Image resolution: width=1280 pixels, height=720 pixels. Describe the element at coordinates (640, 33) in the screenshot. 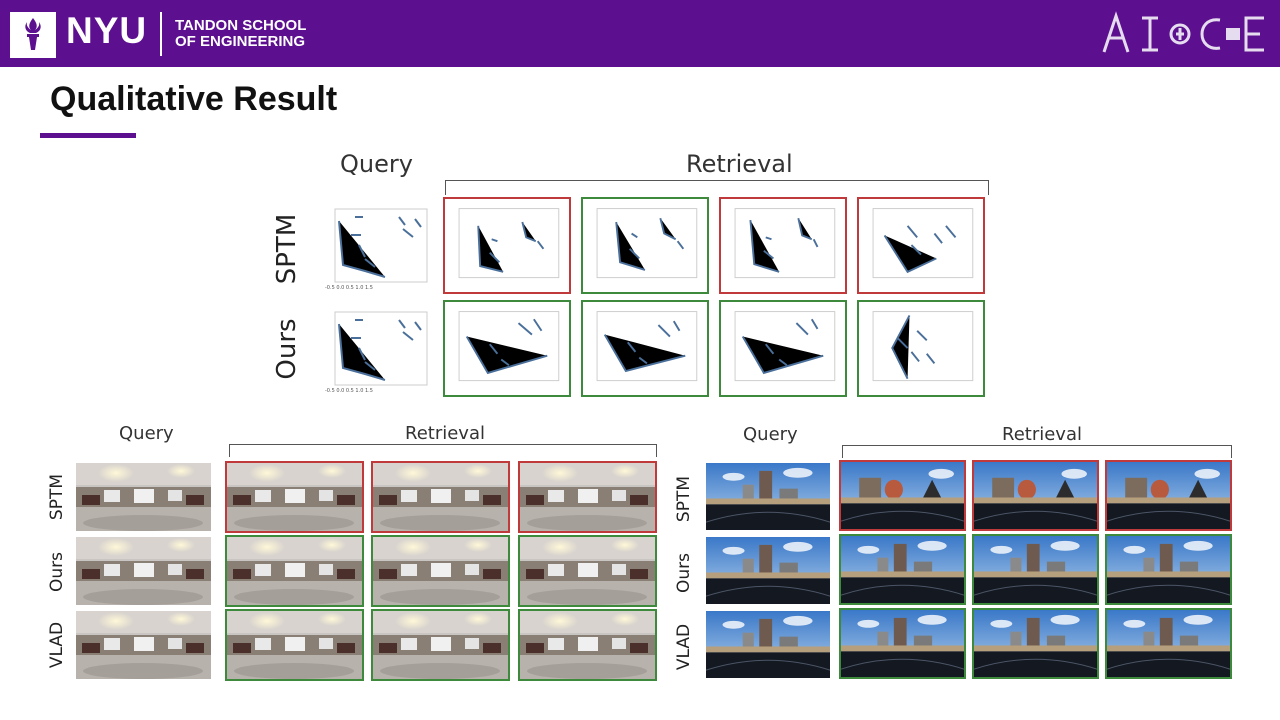

I see `header-bar: NYU TANDON SCHOOL OF ENGINEERING` at that location.